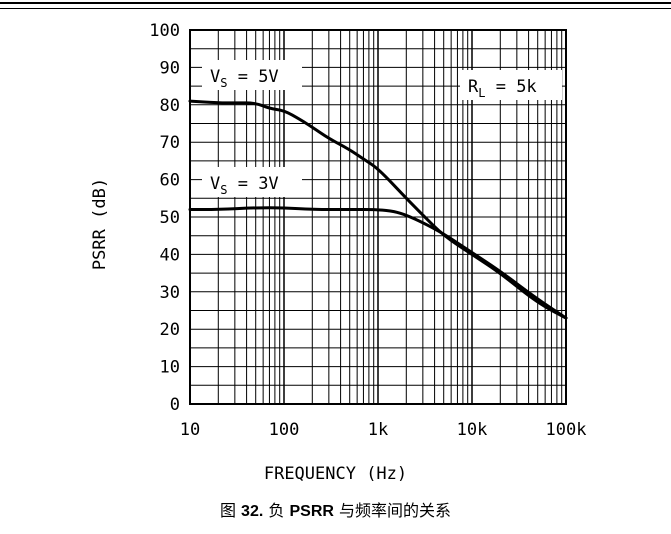 This screenshot has height=534, width=671. I want to click on x-tick-labels: 10 100 1k 10k 100k, so click(383, 430).